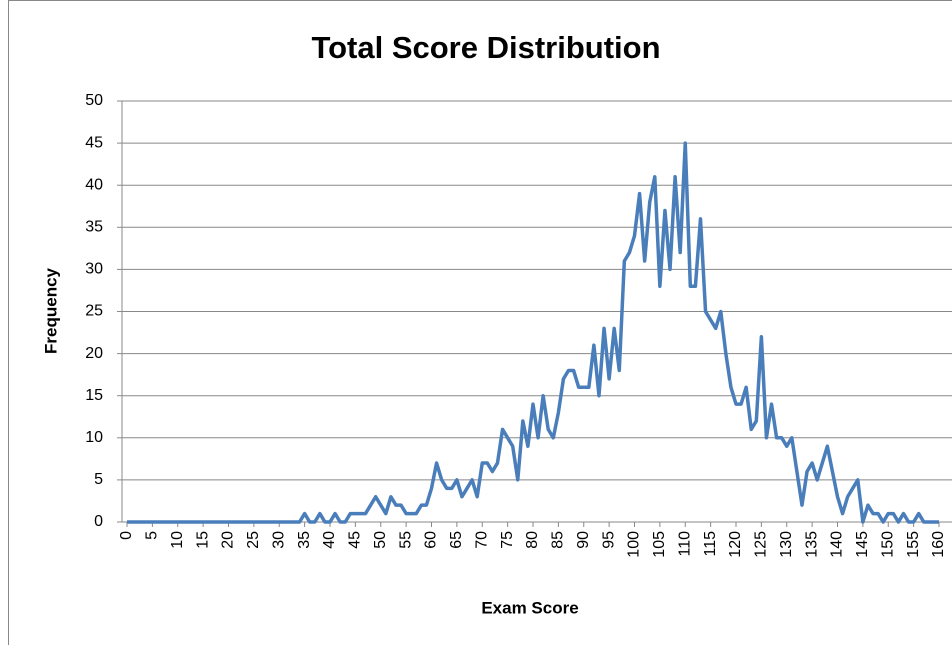  I want to click on x-tick-label: 85, so click(558, 540).